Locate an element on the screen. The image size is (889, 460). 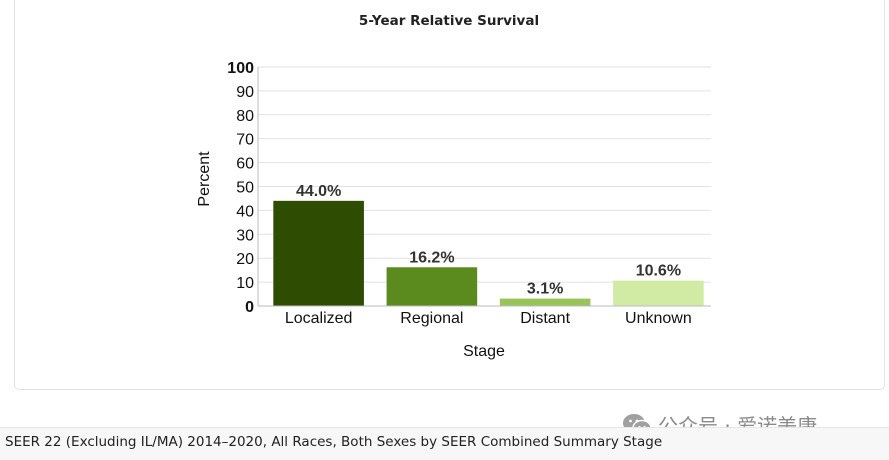
x-tick-label: Localized is located at coordinates (319, 318).